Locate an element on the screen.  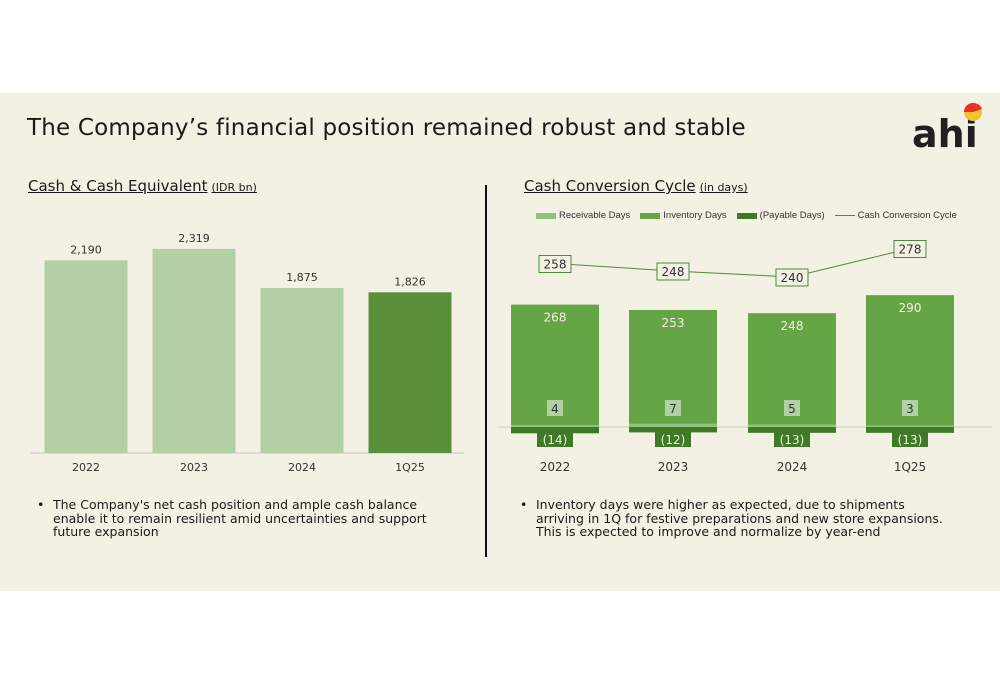
data-label-receivable: 4 is located at coordinates (555, 409).